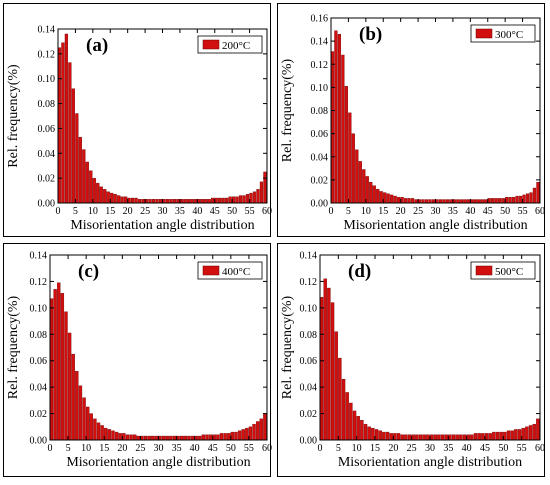 The width and height of the screenshot is (550, 485). Describe the element at coordinates (236, 272) in the screenshot. I see `chart-c-legend-label: 400°C` at that location.